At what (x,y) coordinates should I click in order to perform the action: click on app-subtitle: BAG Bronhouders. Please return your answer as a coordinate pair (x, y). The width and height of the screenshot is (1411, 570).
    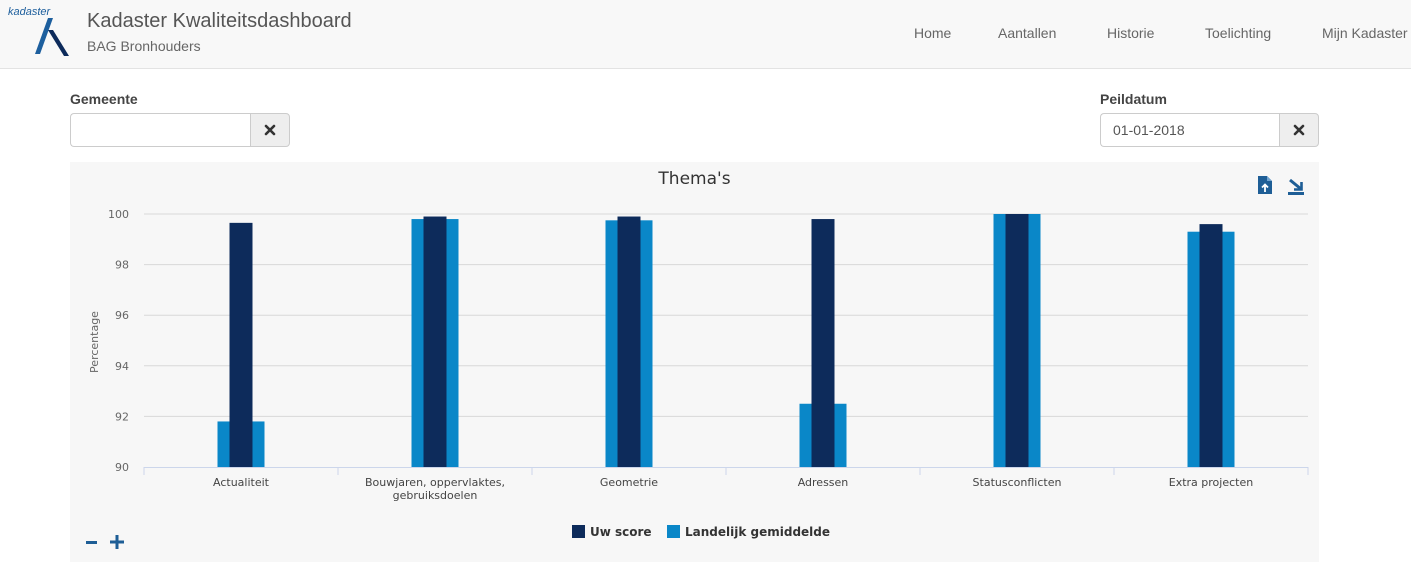
    Looking at the image, I should click on (144, 46).